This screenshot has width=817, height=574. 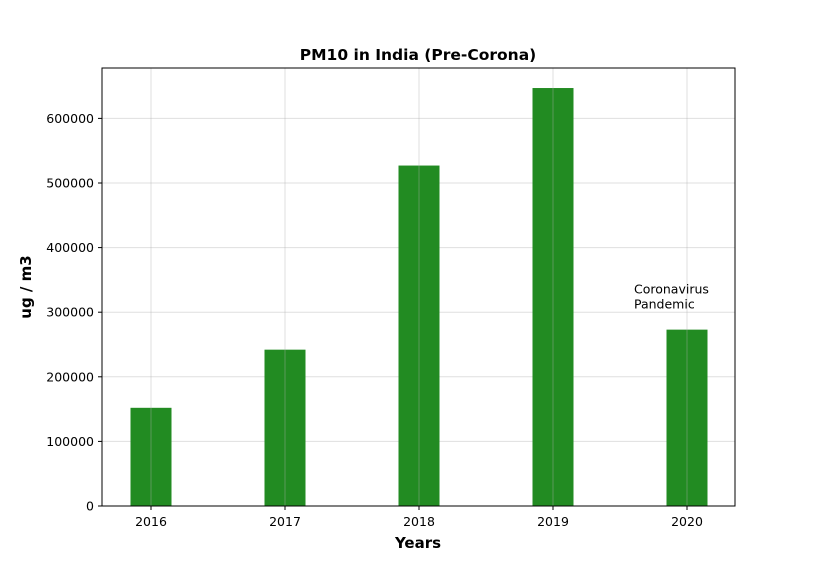 I want to click on bar-2017, so click(x=285, y=427).